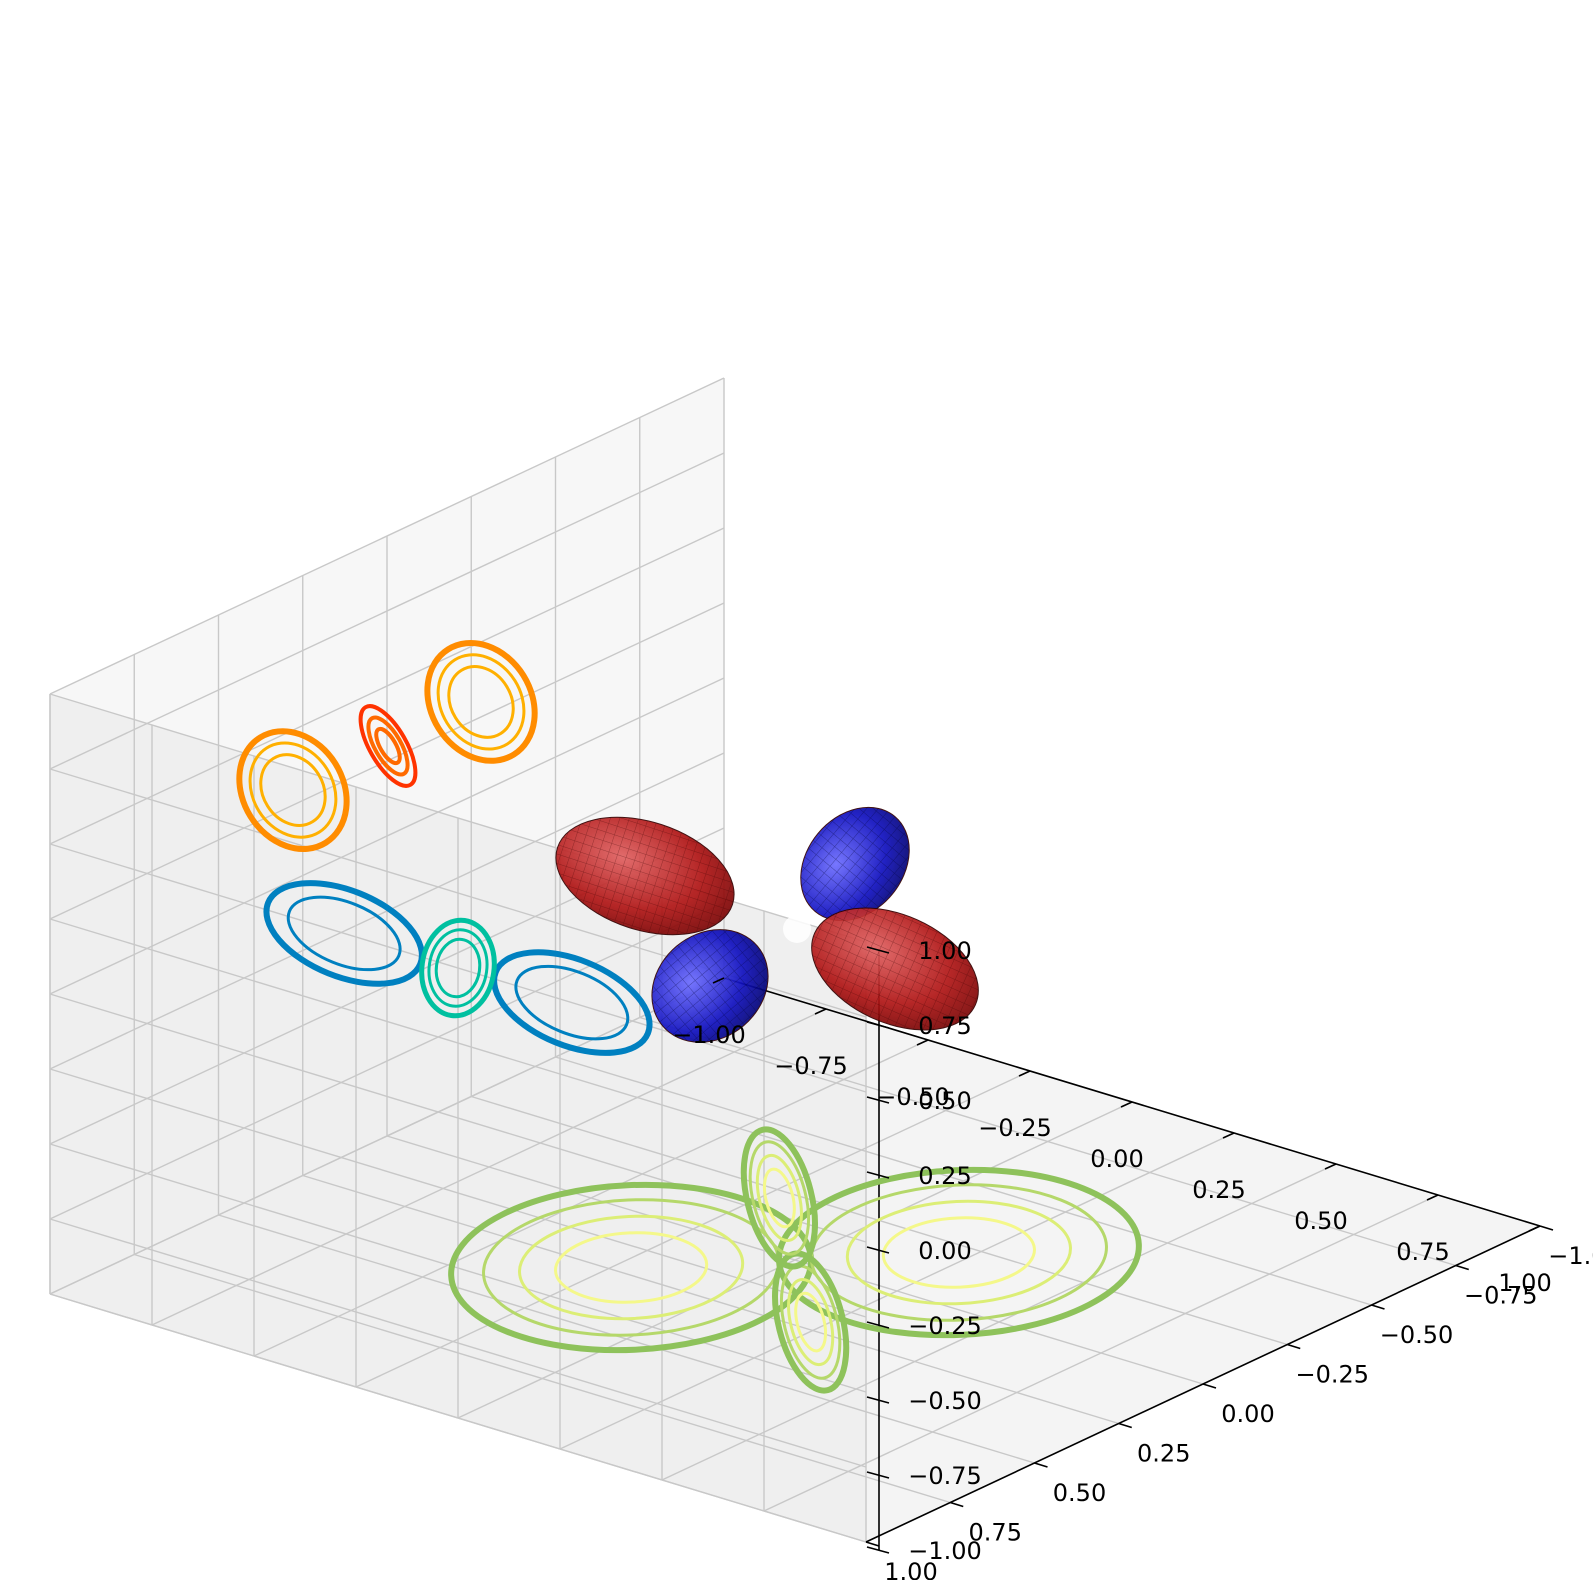 The width and height of the screenshot is (1593, 1580). I want to click on z-tick-label: −0.25, so click(945, 1326).